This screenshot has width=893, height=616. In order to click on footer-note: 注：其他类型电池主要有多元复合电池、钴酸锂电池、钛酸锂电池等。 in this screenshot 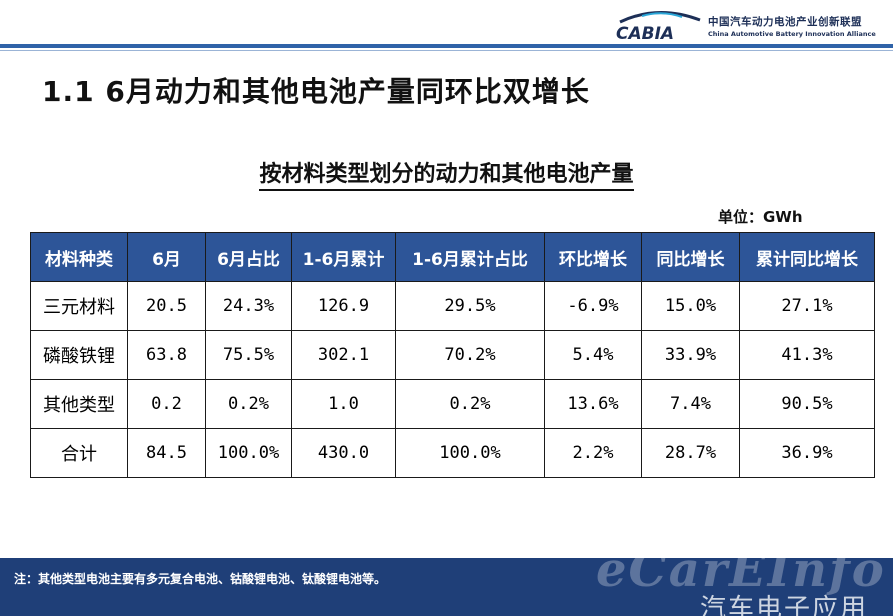, I will do `click(200, 579)`.